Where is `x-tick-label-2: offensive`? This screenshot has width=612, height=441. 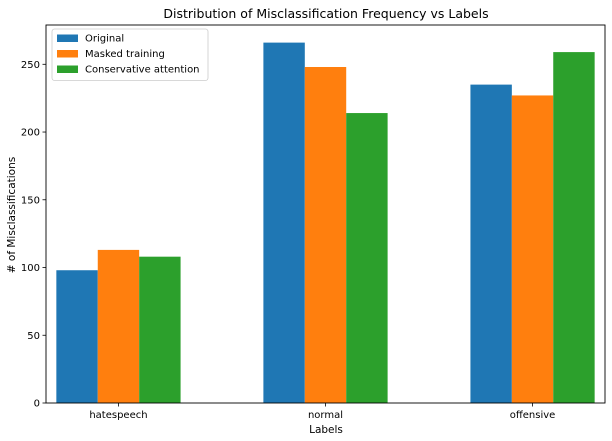 x-tick-label-2: offensive is located at coordinates (533, 415).